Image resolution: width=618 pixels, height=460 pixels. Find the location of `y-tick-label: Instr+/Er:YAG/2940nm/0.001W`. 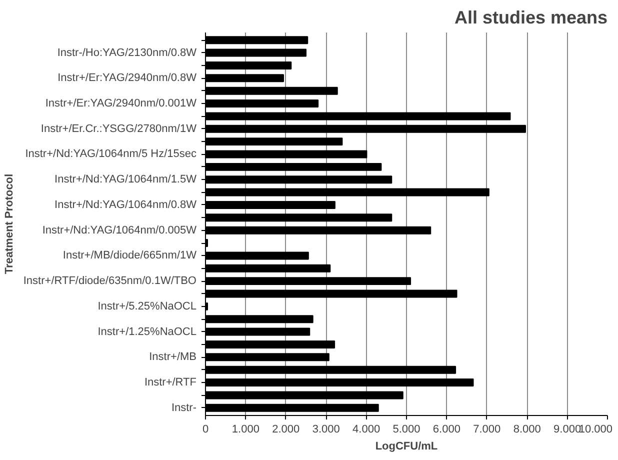

y-tick-label: Instr+/Er:YAG/2940nm/0.001W is located at coordinates (121, 104).